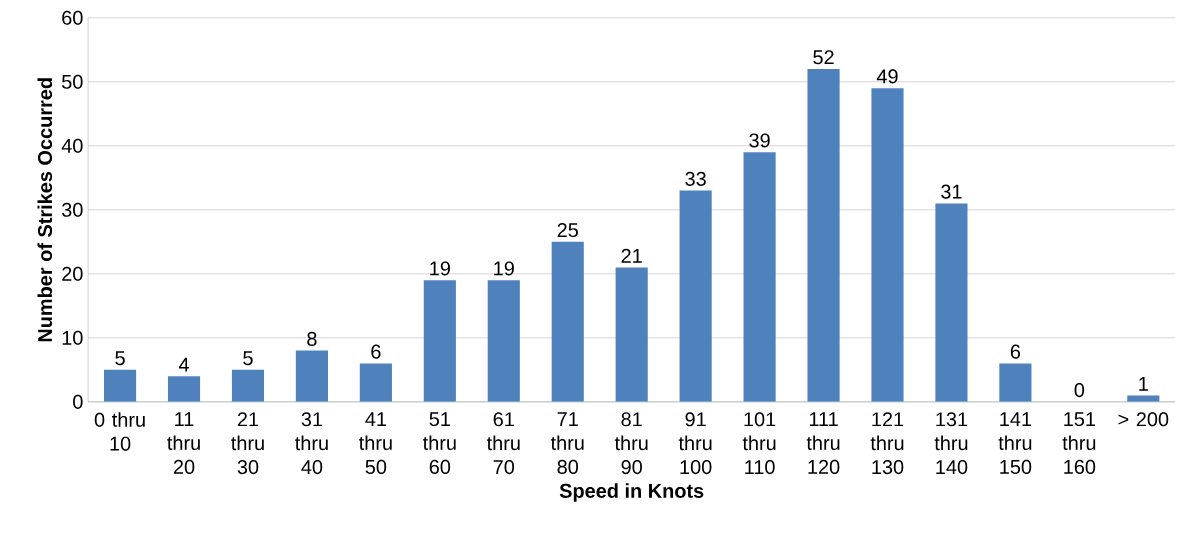 Image resolution: width=1187 pixels, height=550 pixels. What do you see at coordinates (951, 443) in the screenshot?
I see `x-tick-label: 131 thru 140` at bounding box center [951, 443].